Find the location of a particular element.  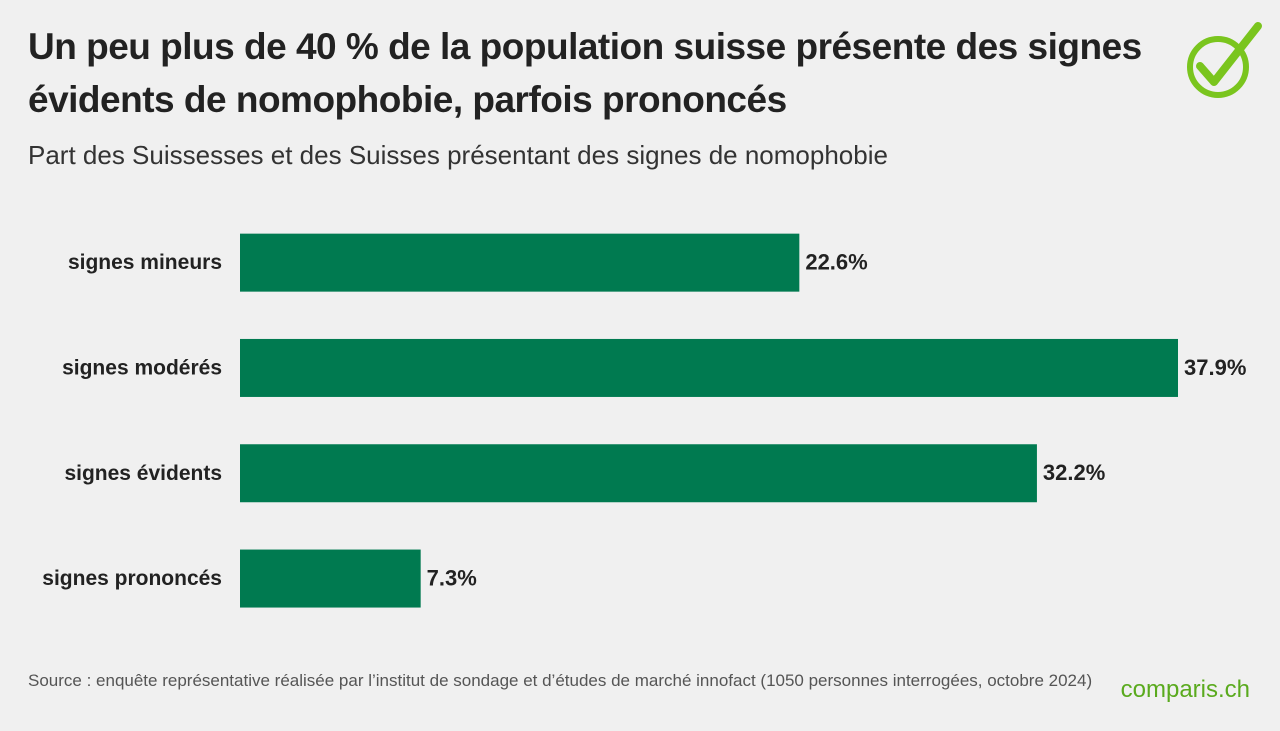

category-label: signes évidents is located at coordinates (143, 473).